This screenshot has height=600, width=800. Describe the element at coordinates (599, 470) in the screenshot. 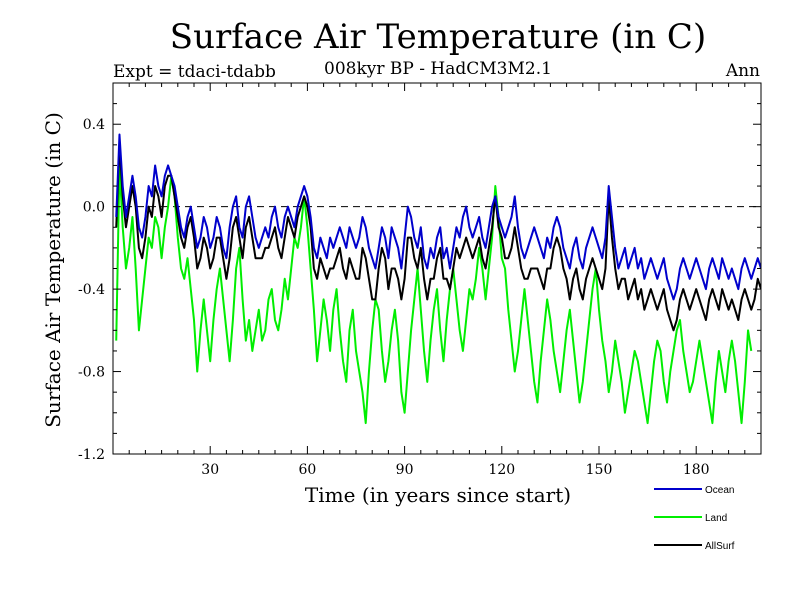

I see `x-tick-label: 150` at that location.